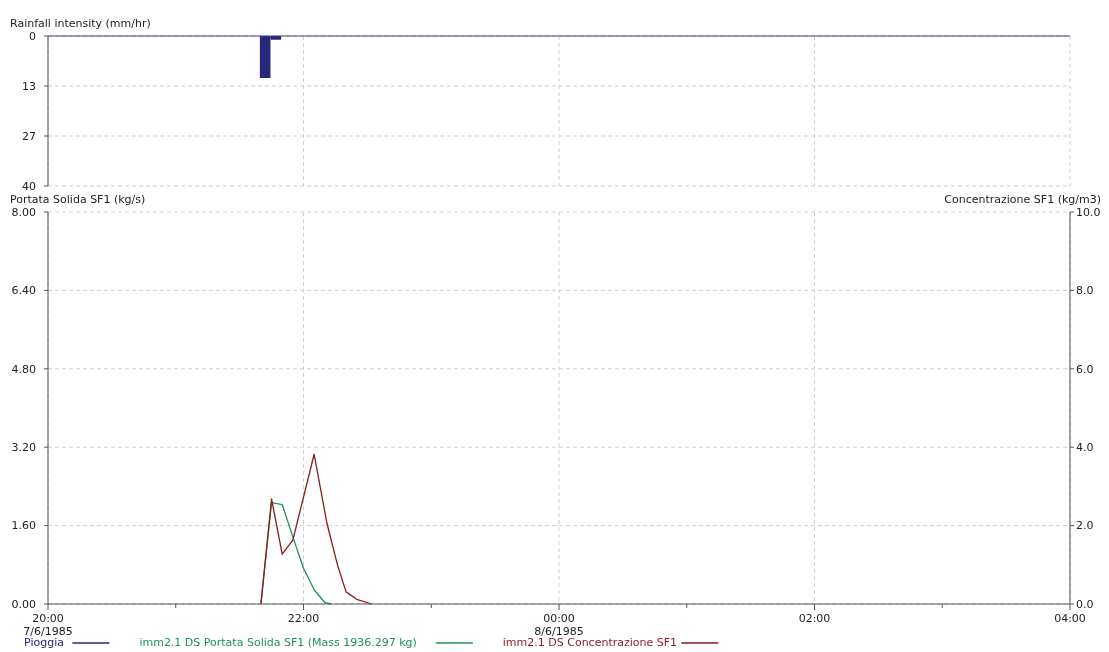 Image resolution: width=1109 pixels, height=652 pixels. What do you see at coordinates (29, 186) in the screenshot?
I see `y-tick-label: 40` at bounding box center [29, 186].